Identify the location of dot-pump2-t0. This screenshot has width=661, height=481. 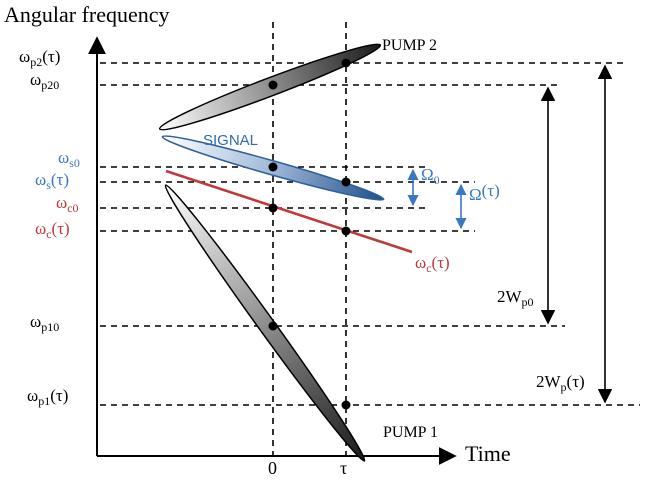
(273, 85).